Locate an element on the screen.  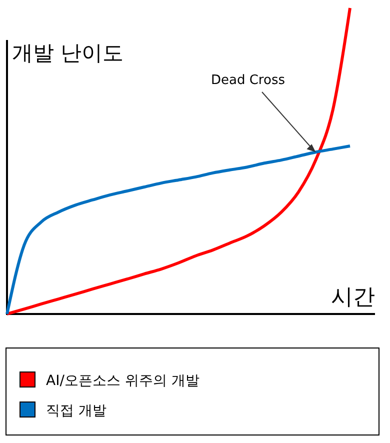
x-axis-title: 시간 is located at coordinates (353, 297).